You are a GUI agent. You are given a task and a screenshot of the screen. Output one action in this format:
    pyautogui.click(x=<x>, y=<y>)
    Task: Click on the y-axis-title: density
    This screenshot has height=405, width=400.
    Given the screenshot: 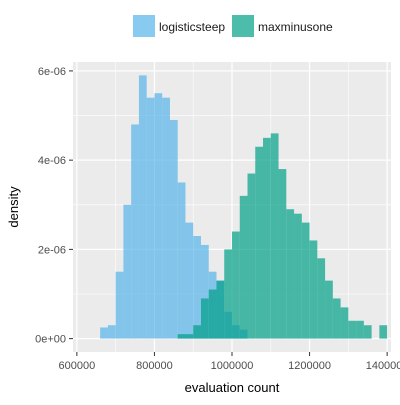 What is the action you would take?
    pyautogui.click(x=13, y=207)
    